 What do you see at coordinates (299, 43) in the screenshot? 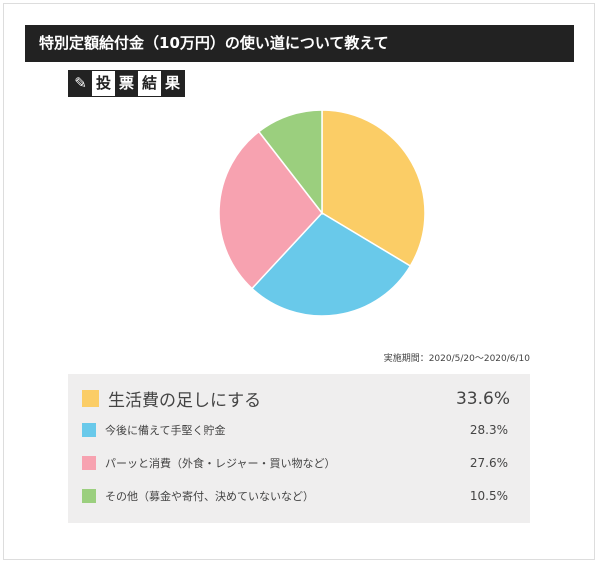
I see `page-title: 特別定額給付金（10万円）の使い道について教えて` at bounding box center [299, 43].